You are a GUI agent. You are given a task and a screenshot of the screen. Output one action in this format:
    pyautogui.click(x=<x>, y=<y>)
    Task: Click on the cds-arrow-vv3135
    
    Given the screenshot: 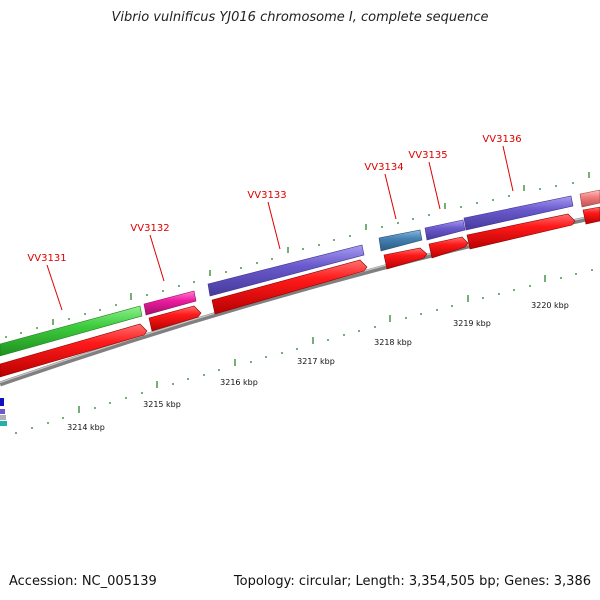 What is the action you would take?
    pyautogui.click(x=448, y=247)
    